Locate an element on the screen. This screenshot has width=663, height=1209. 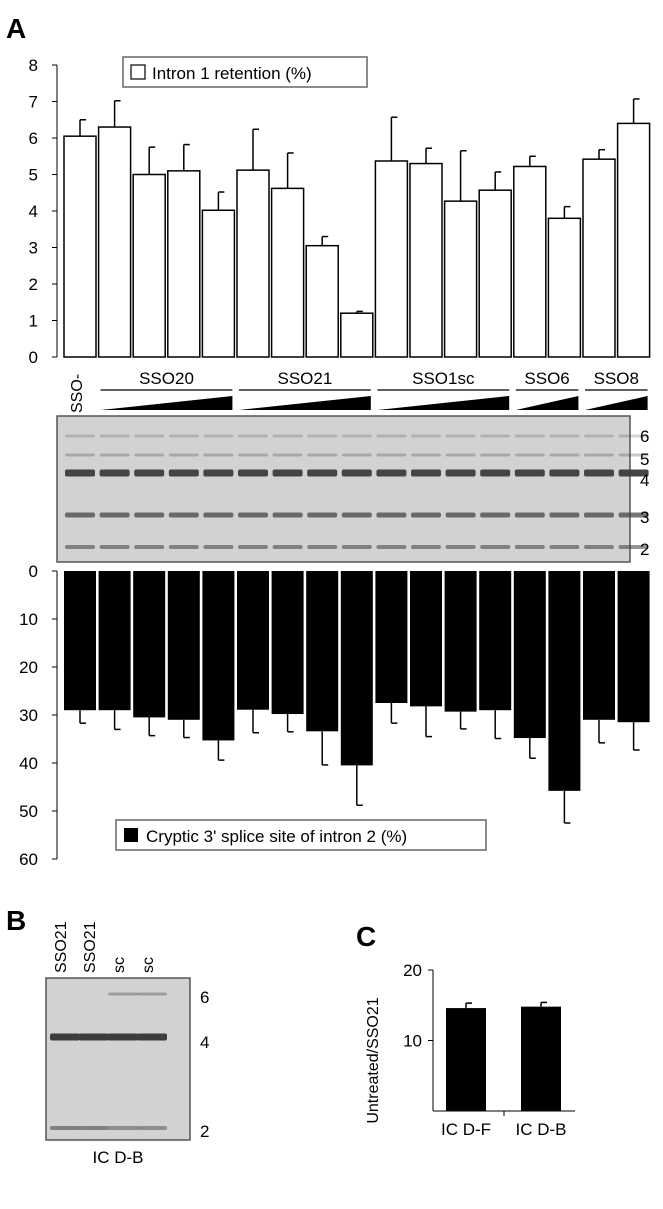
band-size-label: 5 is located at coordinates (644, 459).